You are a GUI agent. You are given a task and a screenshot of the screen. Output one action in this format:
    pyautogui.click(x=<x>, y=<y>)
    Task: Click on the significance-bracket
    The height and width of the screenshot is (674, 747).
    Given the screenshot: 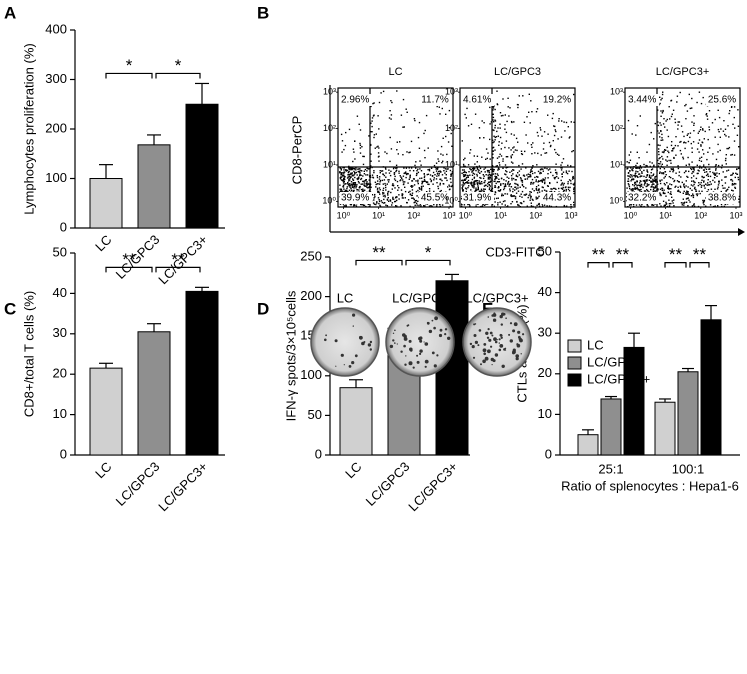 What is the action you would take?
    pyautogui.click(x=129, y=75)
    